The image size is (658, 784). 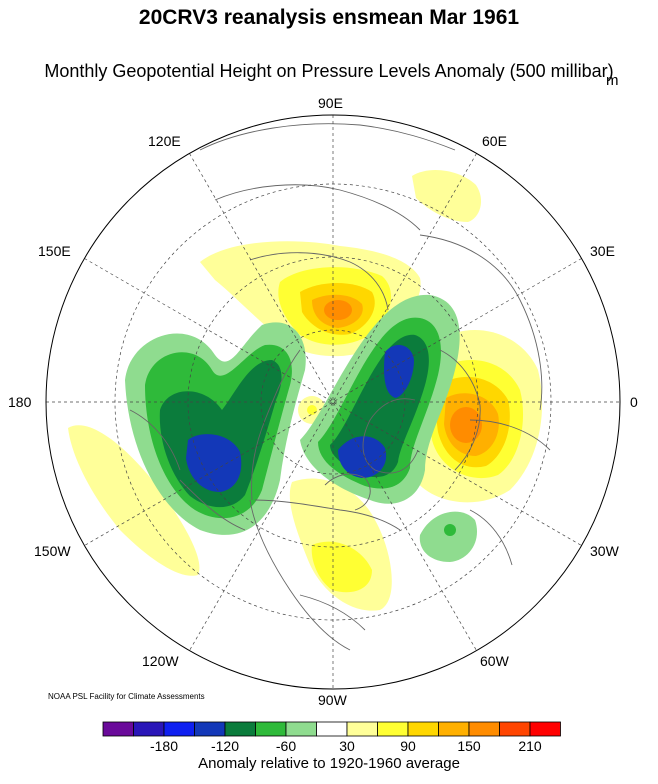 What do you see at coordinates (134, 500) in the screenshot?
I see `anomaly-pacific-positive` at bounding box center [134, 500].